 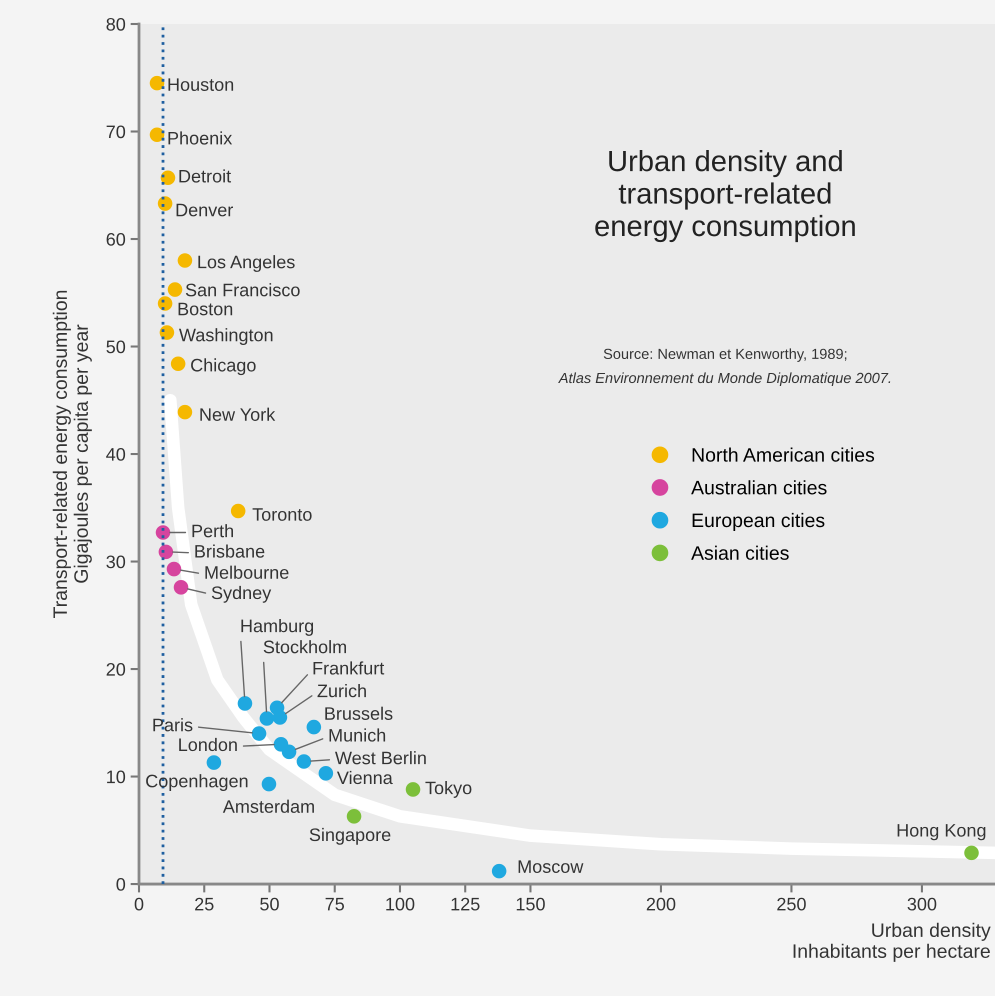 I want to click on annotation: Denver, so click(x=205, y=210).